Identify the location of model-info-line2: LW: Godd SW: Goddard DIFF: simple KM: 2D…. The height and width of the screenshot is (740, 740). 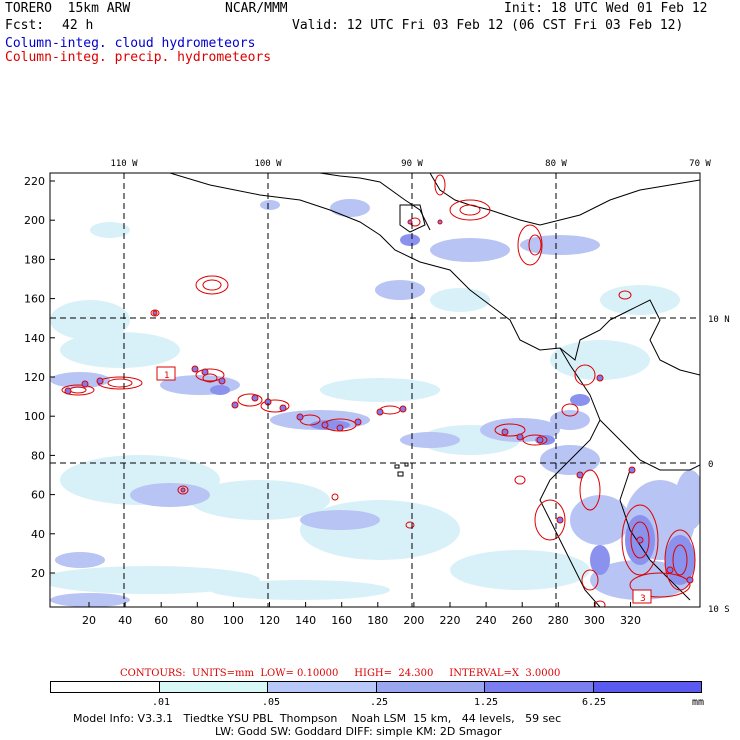
(358, 731).